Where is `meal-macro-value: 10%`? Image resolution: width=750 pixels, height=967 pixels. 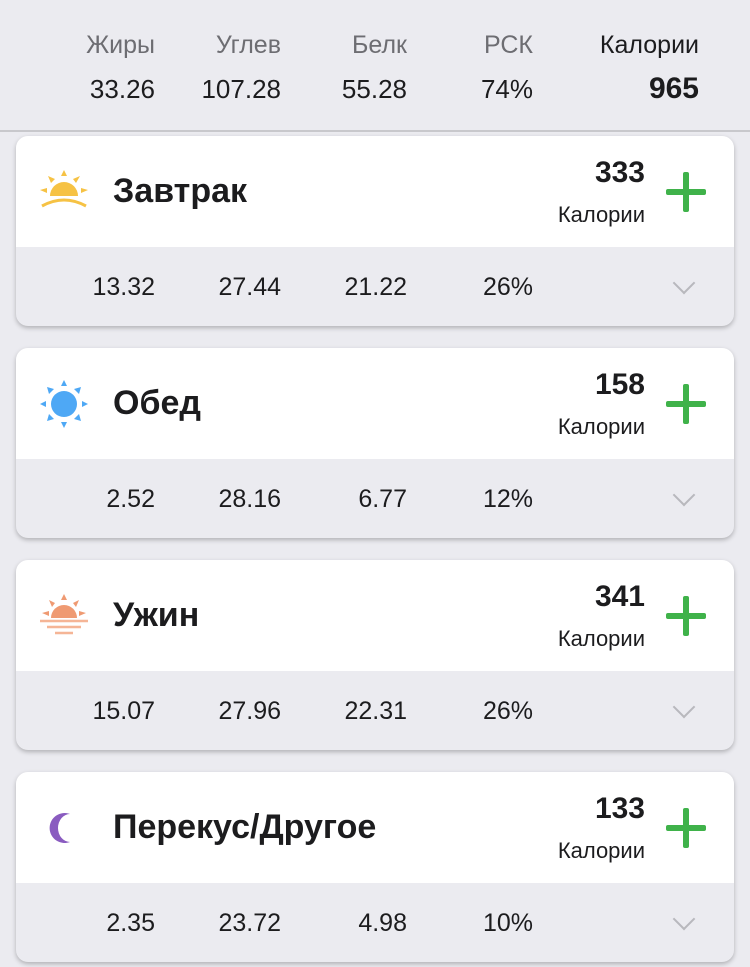 meal-macro-value: 10% is located at coordinates (507, 923).